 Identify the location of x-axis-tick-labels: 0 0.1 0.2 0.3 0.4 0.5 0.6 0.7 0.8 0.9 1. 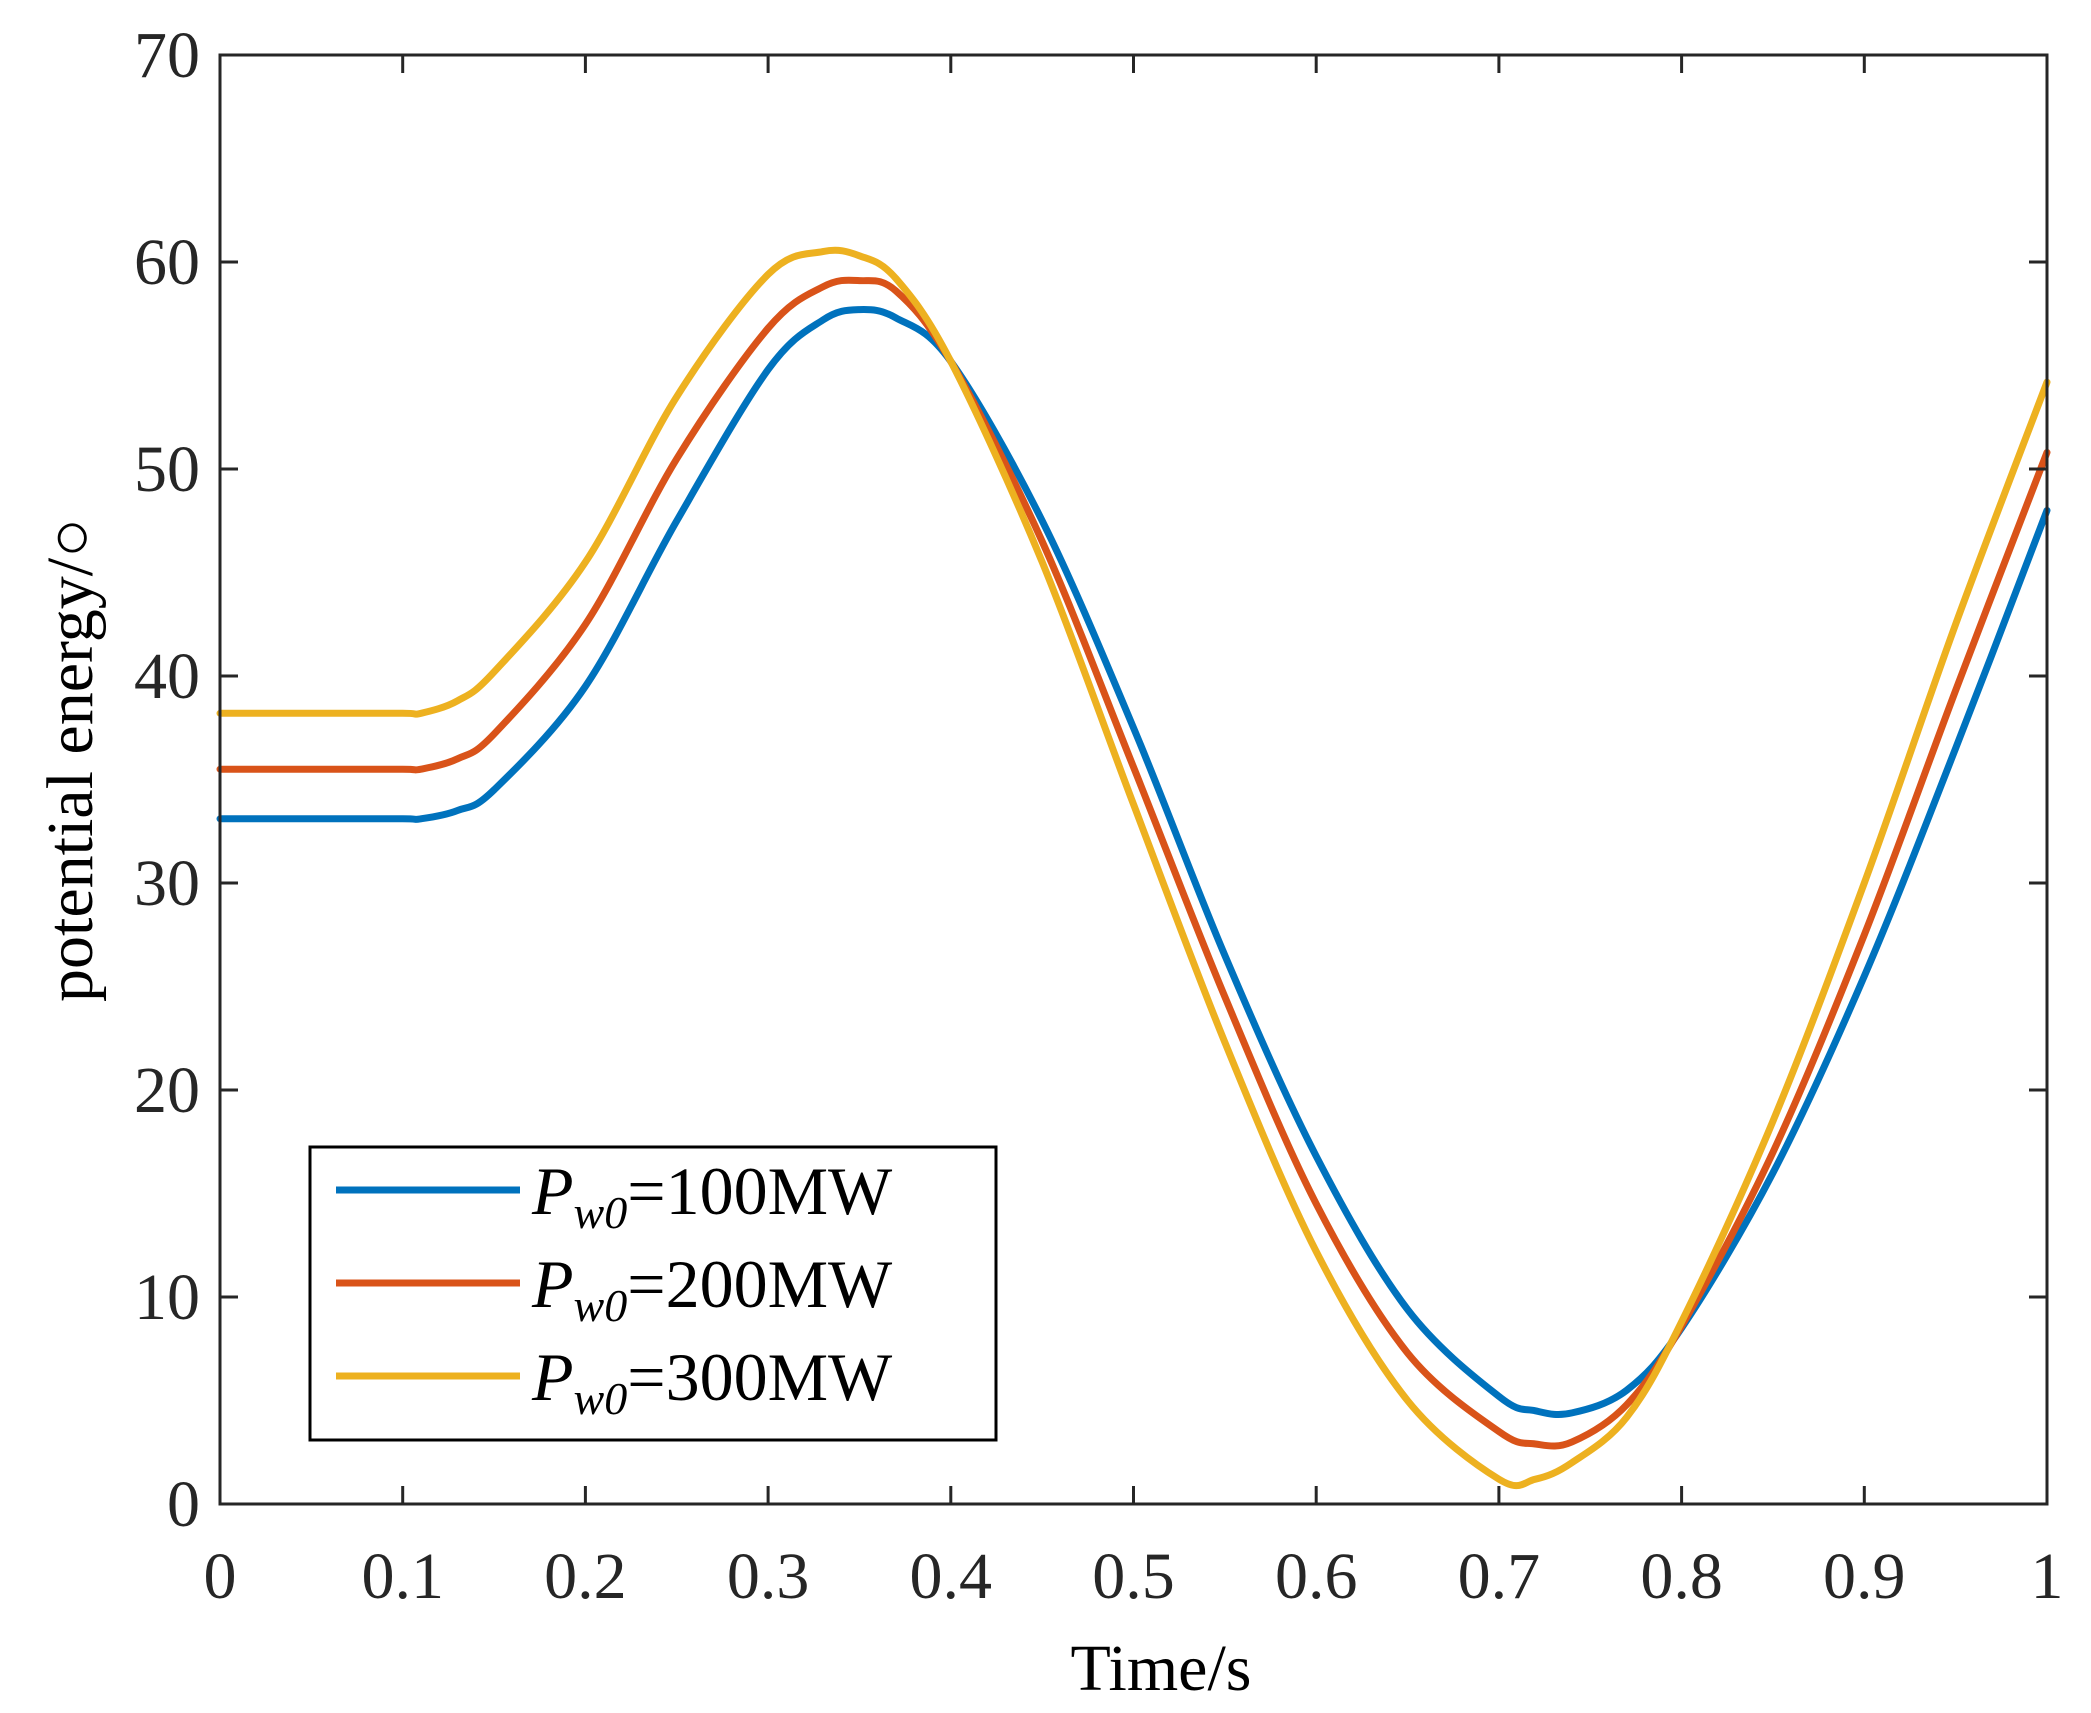
(1134, 1576).